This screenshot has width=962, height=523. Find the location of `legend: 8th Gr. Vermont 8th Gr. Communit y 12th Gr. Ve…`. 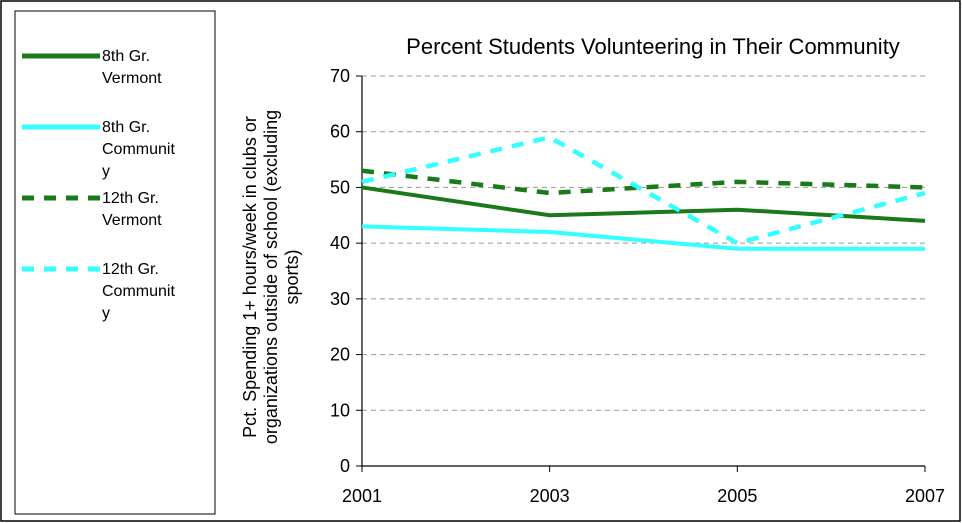

legend: 8th Gr. Vermont 8th Gr. Communit y 12th Gr. Ve… is located at coordinates (98, 185).